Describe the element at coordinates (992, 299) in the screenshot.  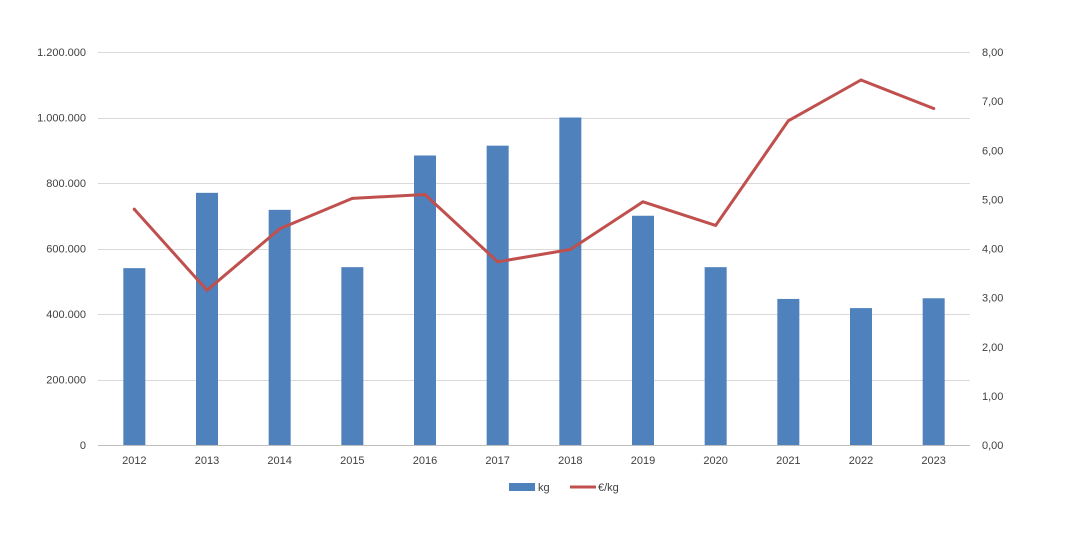
I see `y-right-tick-label: 3,00` at that location.